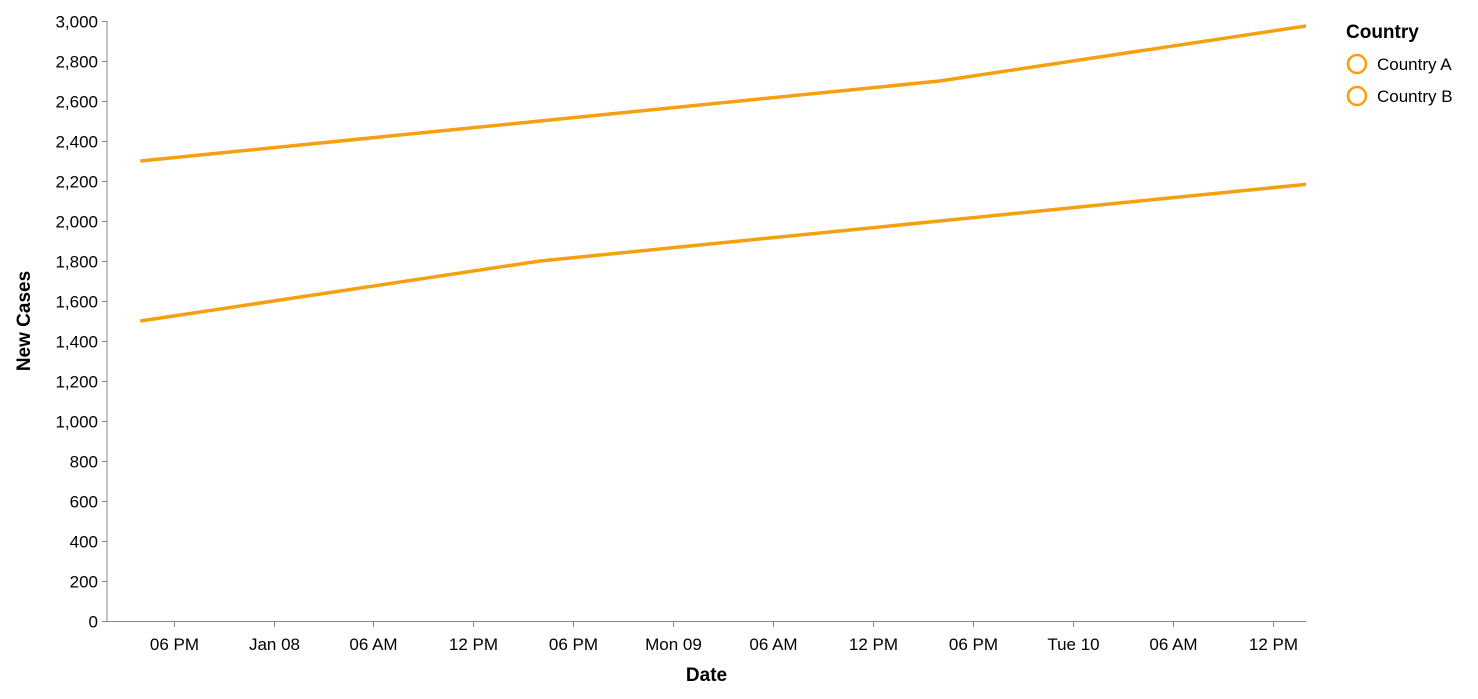  Describe the element at coordinates (1073, 644) in the screenshot. I see `x-tick-label: Tue 10` at that location.